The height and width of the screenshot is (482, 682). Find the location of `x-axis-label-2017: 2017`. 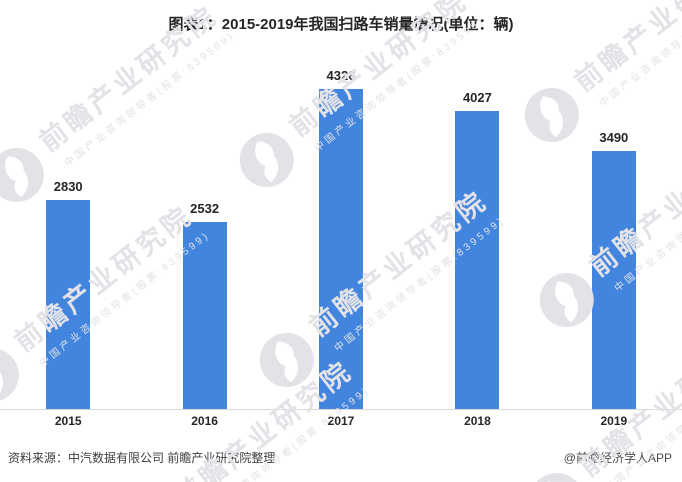

x-axis-label-2017: 2017 is located at coordinates (341, 421).